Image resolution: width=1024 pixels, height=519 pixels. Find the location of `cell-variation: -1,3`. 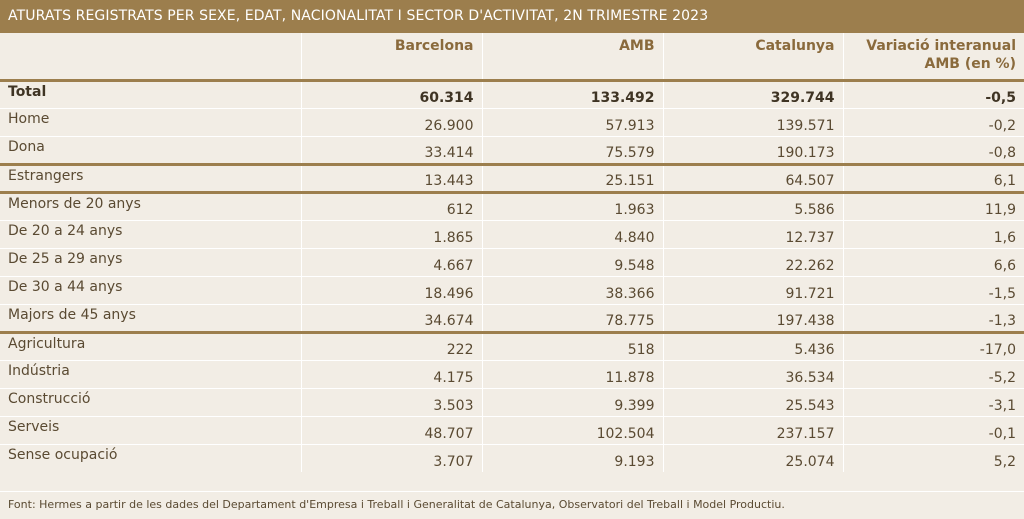

cell-variation: -1,3 is located at coordinates (933, 317).